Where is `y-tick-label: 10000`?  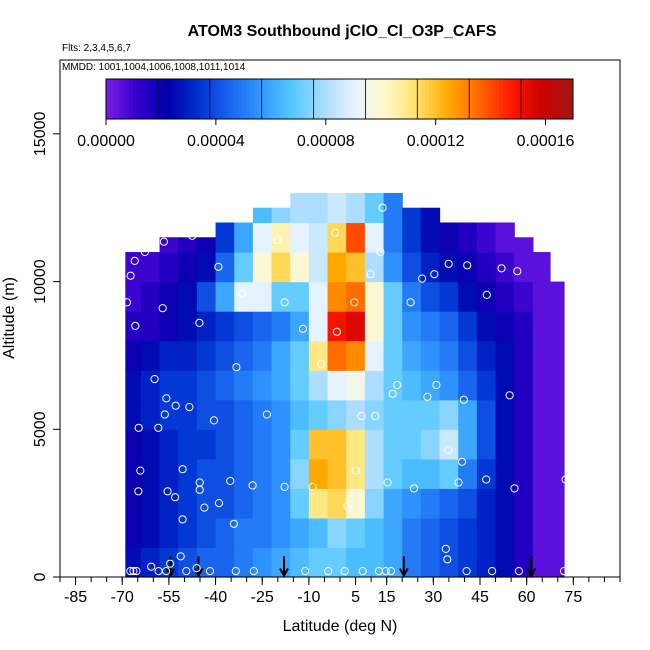
y-tick-label: 10000 is located at coordinates (40, 281).